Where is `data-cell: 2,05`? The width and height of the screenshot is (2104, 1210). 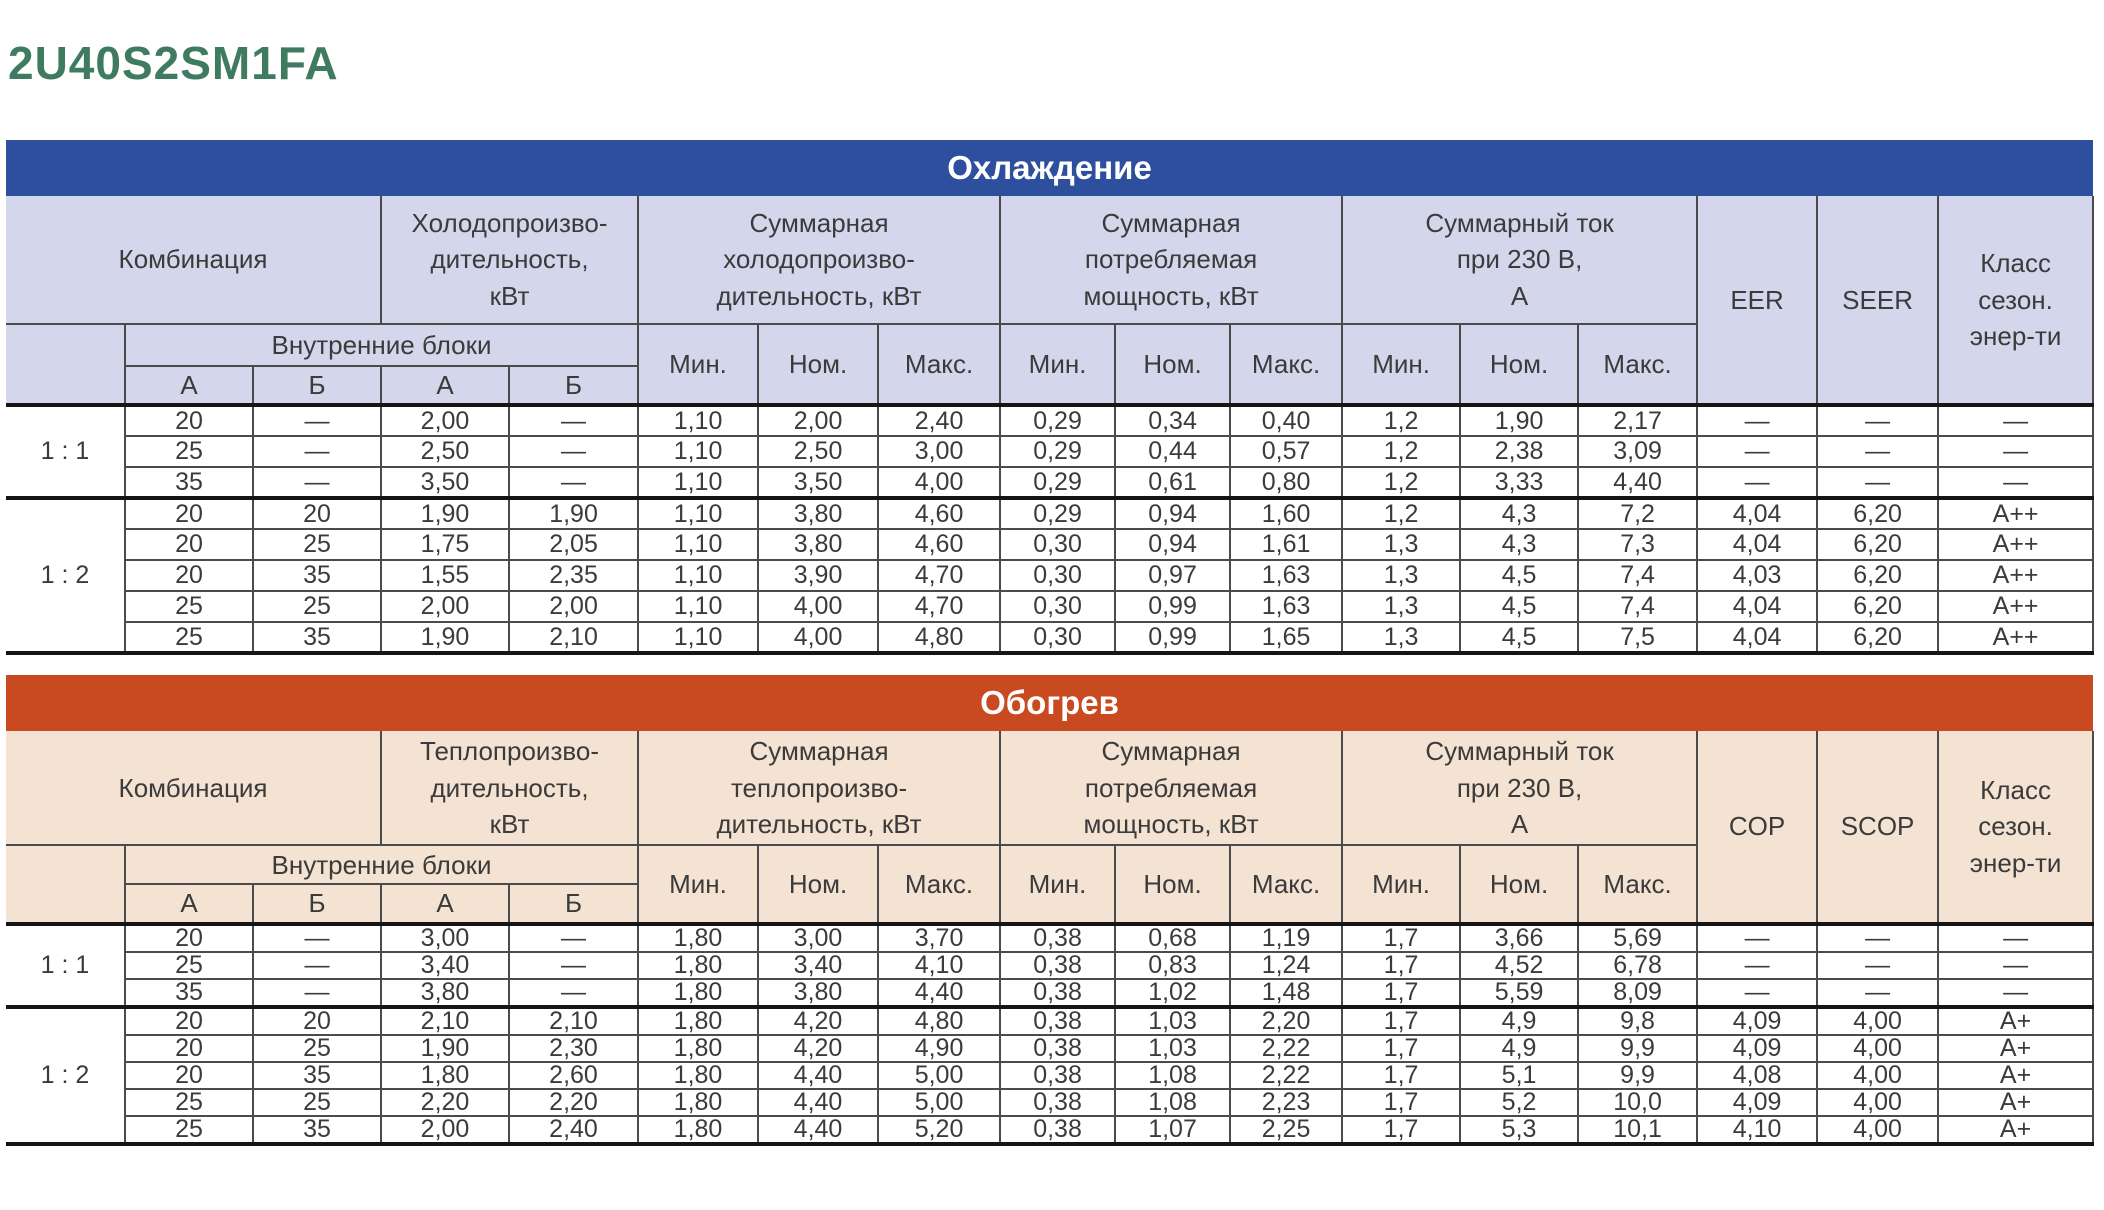 data-cell: 2,05 is located at coordinates (574, 545).